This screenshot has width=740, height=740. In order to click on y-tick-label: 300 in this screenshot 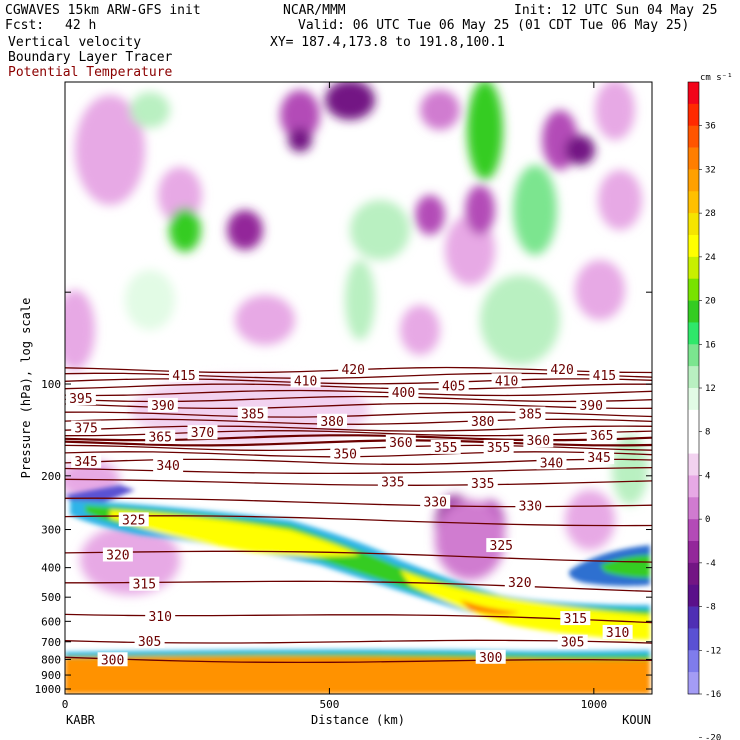, I will do `click(51, 530)`.